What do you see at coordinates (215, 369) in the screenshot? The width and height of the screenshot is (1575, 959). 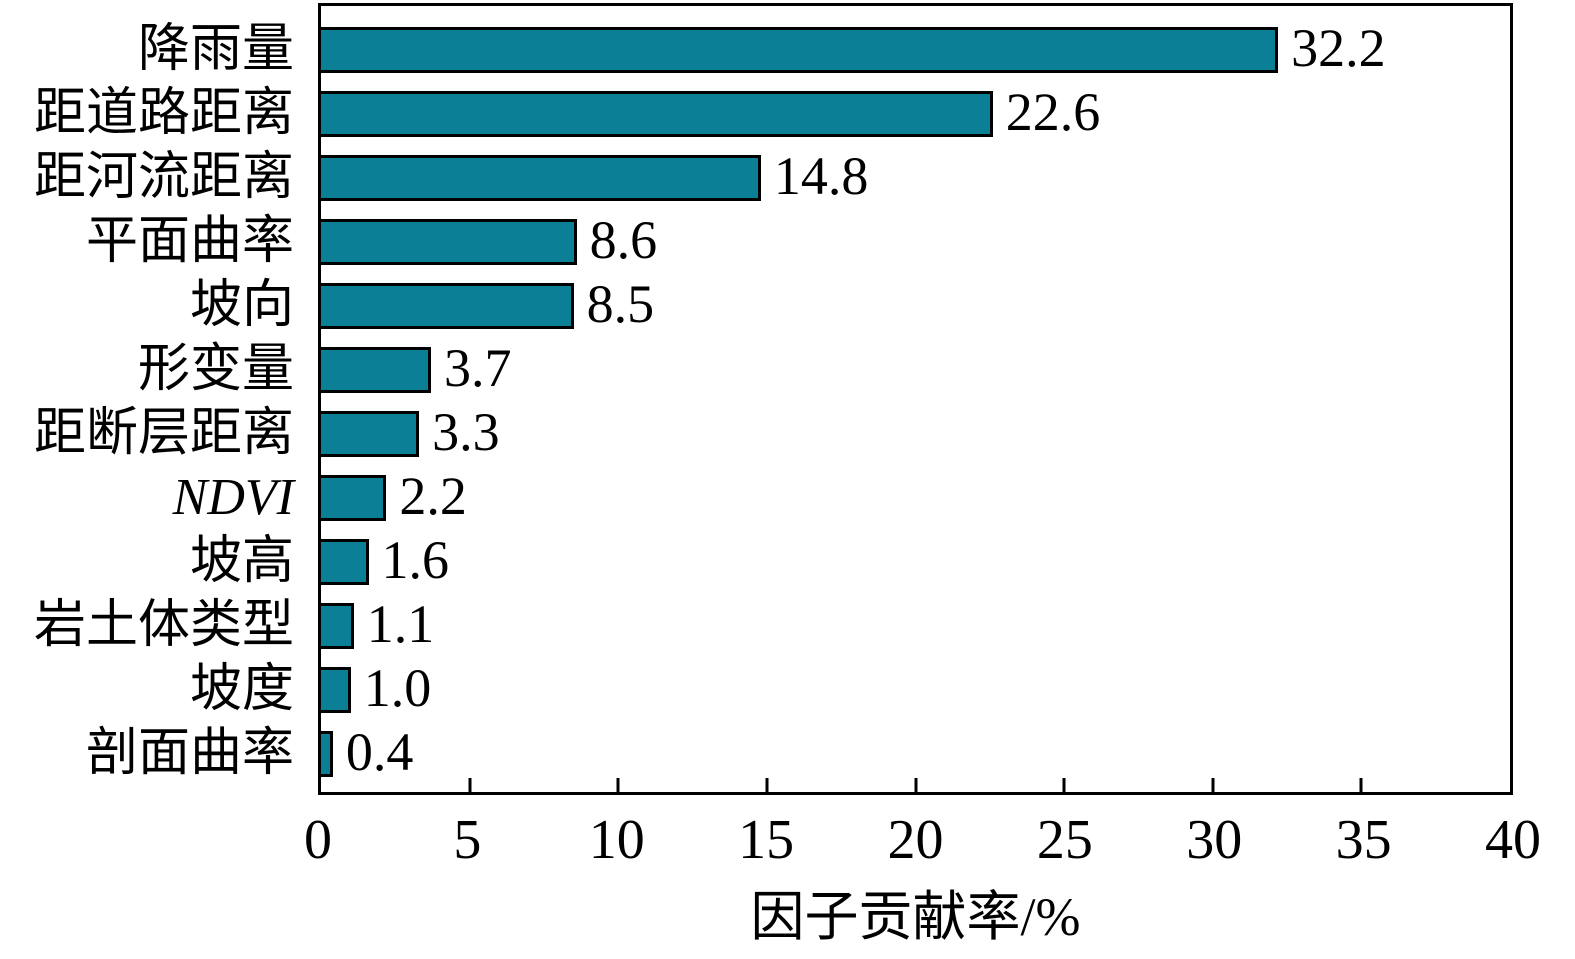 I see `category-label: 形变量` at bounding box center [215, 369].